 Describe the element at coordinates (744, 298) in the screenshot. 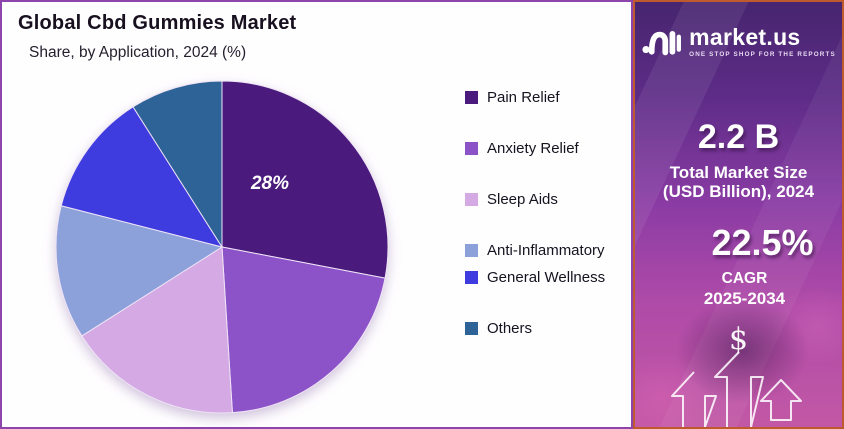

I see `cagr-years: 2025-2034` at that location.